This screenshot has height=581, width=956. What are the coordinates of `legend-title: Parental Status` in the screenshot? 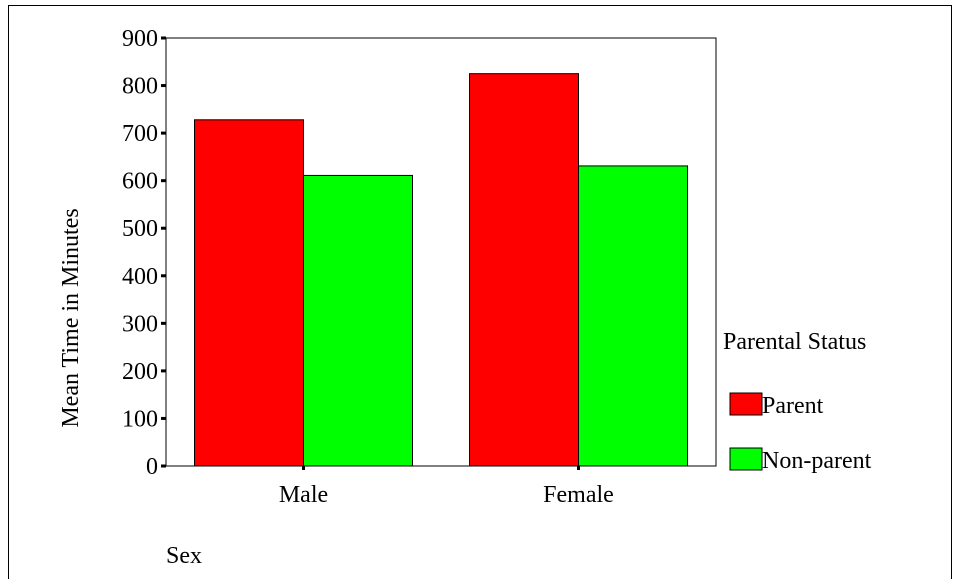 It's located at (794, 342).